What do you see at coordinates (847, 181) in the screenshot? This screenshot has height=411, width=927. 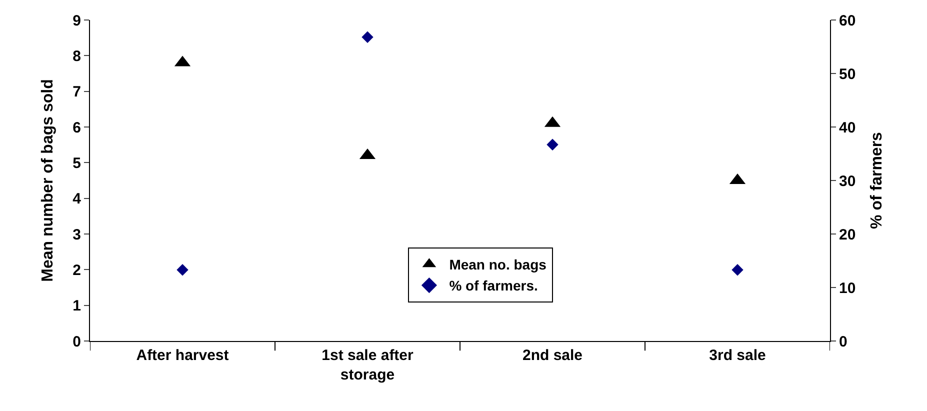 I see `y2-tick-label: 30` at bounding box center [847, 181].